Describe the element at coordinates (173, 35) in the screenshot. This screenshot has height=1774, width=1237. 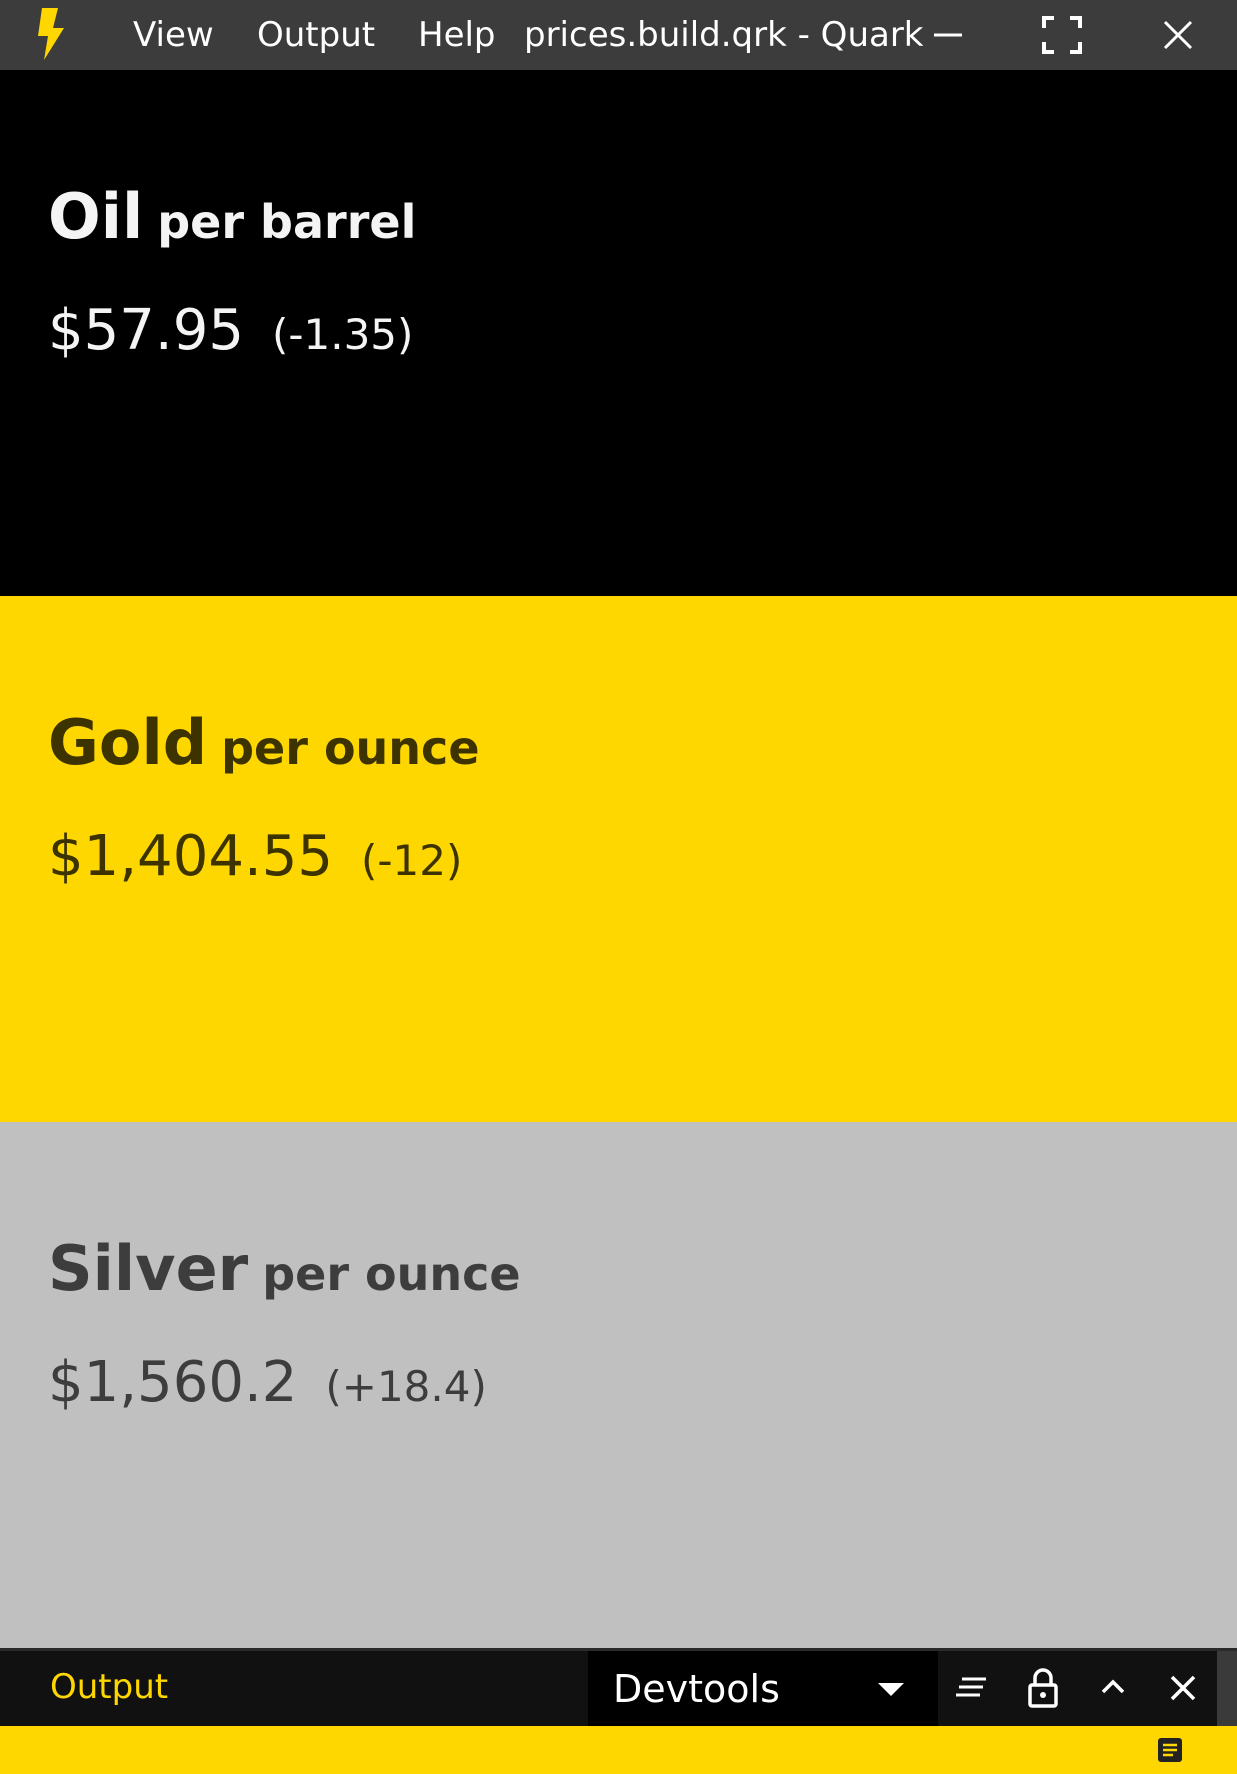
I see `menu-view: View` at that location.